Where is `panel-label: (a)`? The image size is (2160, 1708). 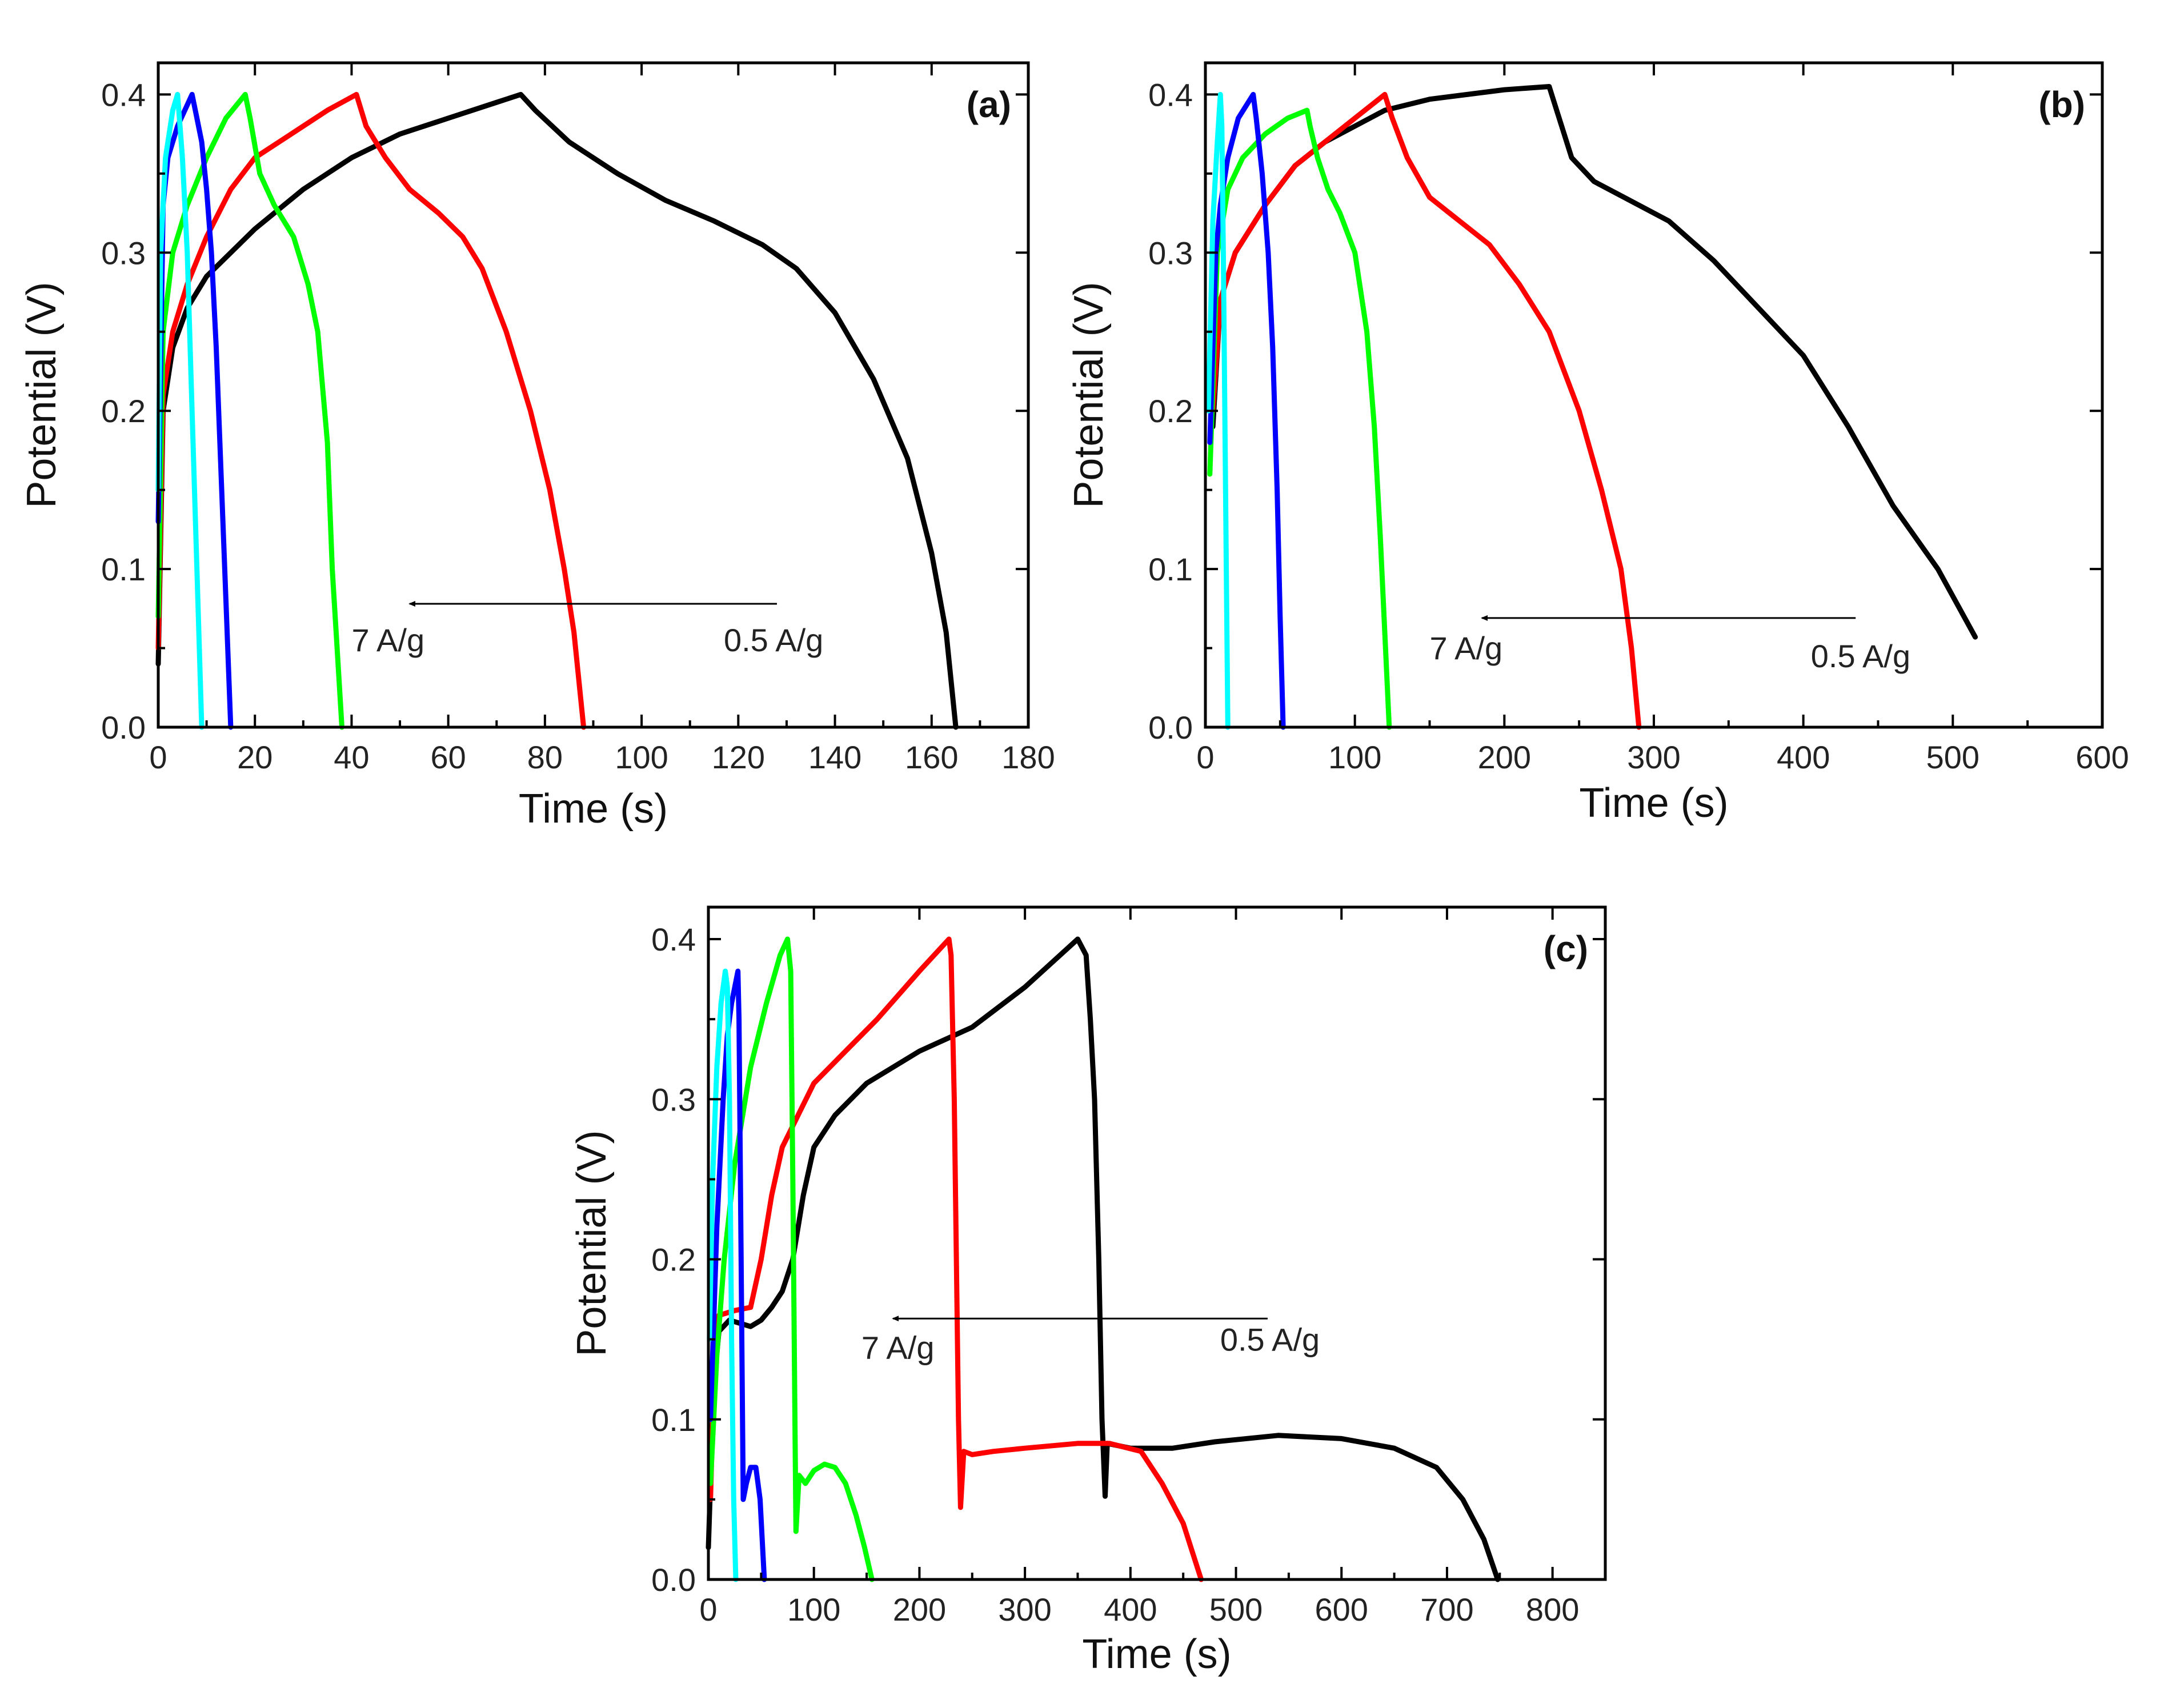
panel-label: (a) is located at coordinates (989, 105).